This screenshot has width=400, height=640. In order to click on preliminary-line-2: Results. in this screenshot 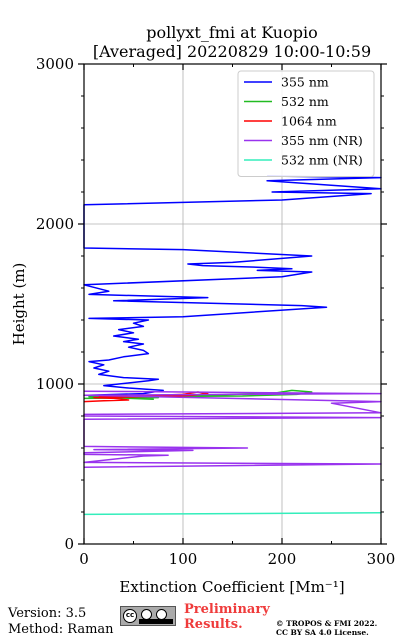, I will do `click(213, 624)`.